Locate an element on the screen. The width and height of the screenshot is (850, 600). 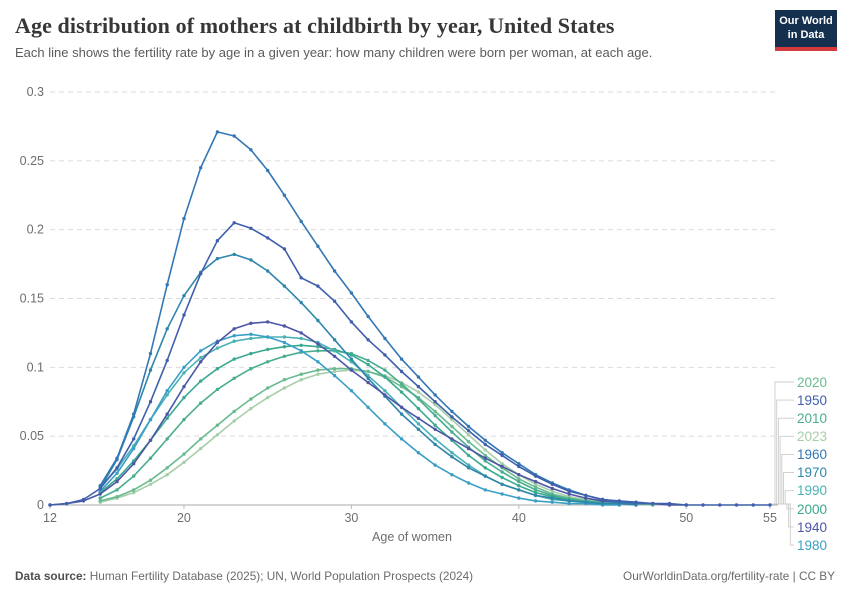
y-tick-label: 0.25 is located at coordinates (32, 161).